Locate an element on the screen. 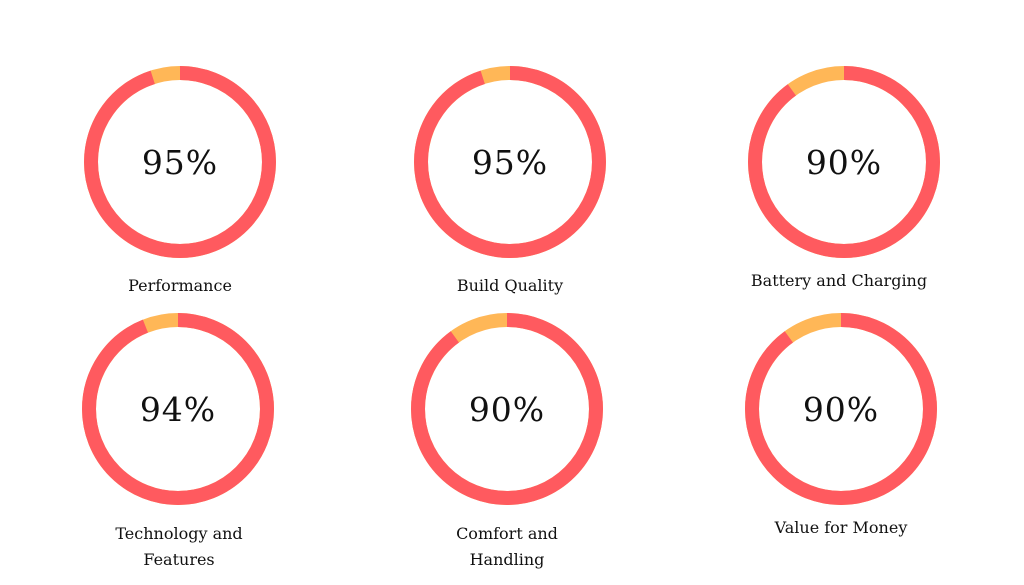  gauge-performance: 95% is located at coordinates (180, 162).